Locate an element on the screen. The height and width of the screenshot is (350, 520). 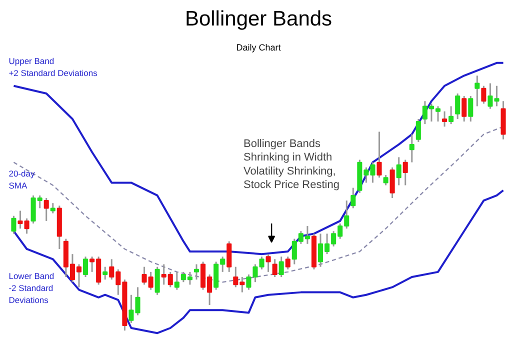
series-label: Lower Band -2 Standard Deviations is located at coordinates (31, 288).